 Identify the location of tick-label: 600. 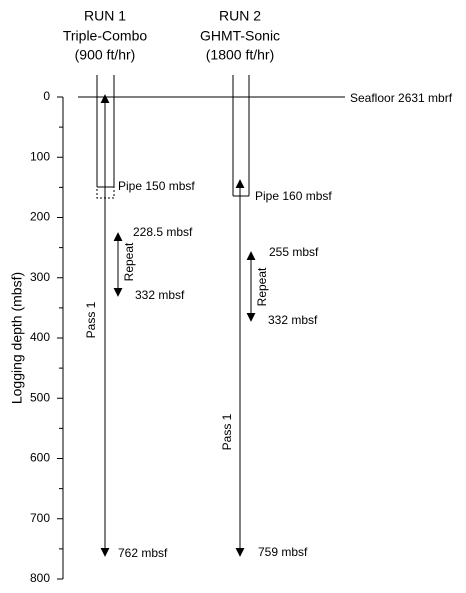
(40, 458).